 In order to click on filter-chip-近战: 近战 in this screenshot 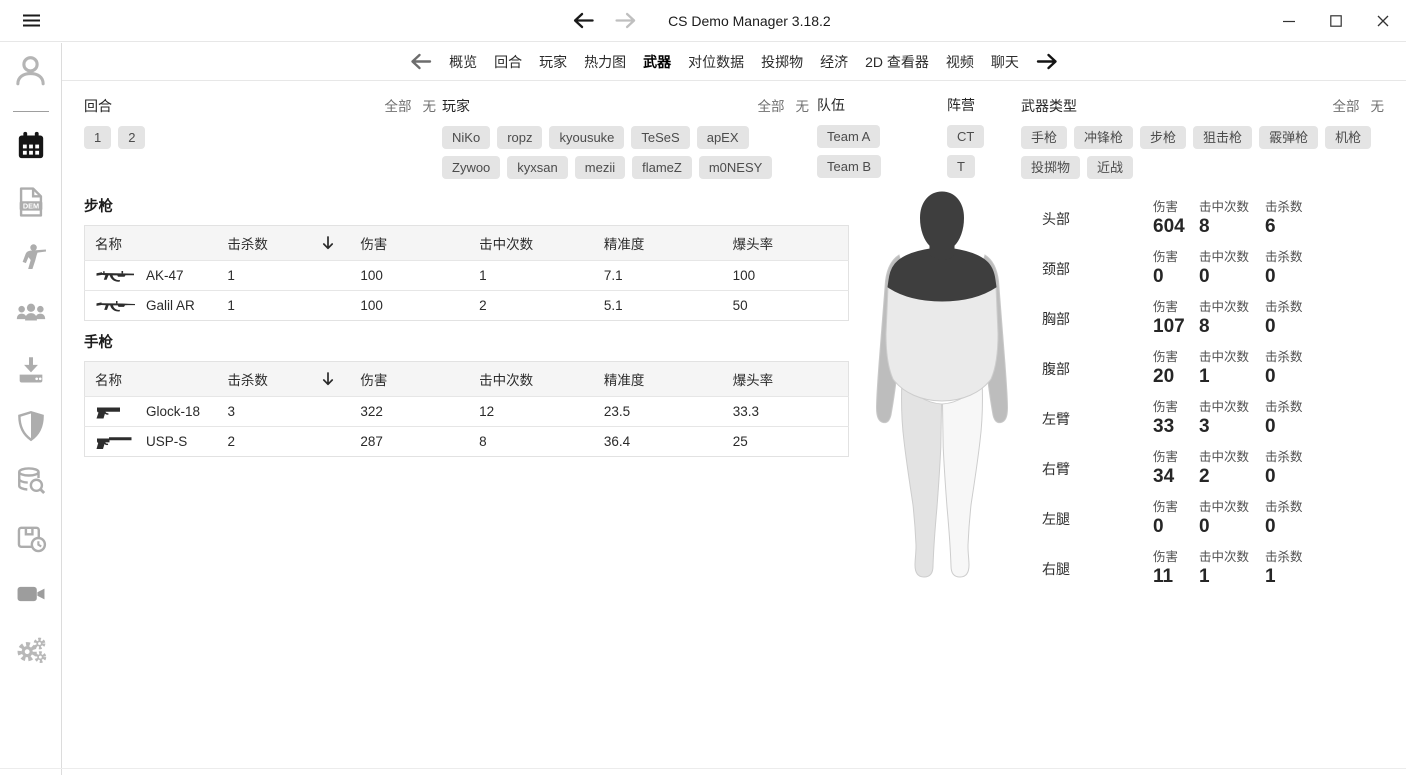, I will do `click(1110, 167)`.